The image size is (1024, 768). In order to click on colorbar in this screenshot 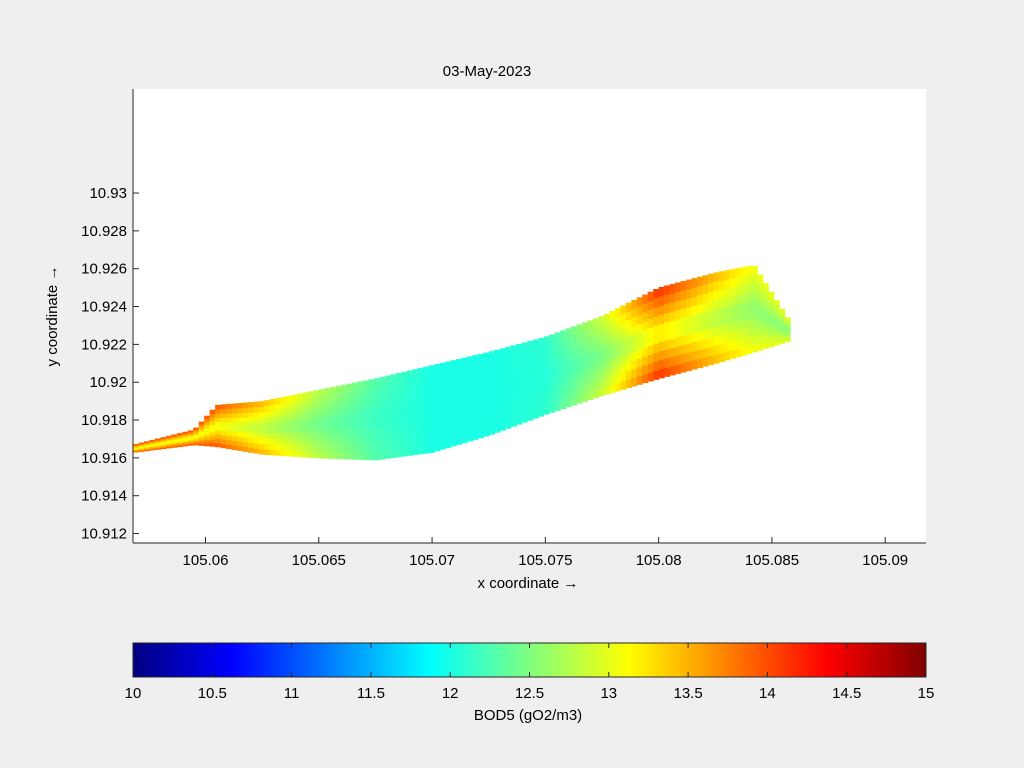, I will do `click(529, 660)`.